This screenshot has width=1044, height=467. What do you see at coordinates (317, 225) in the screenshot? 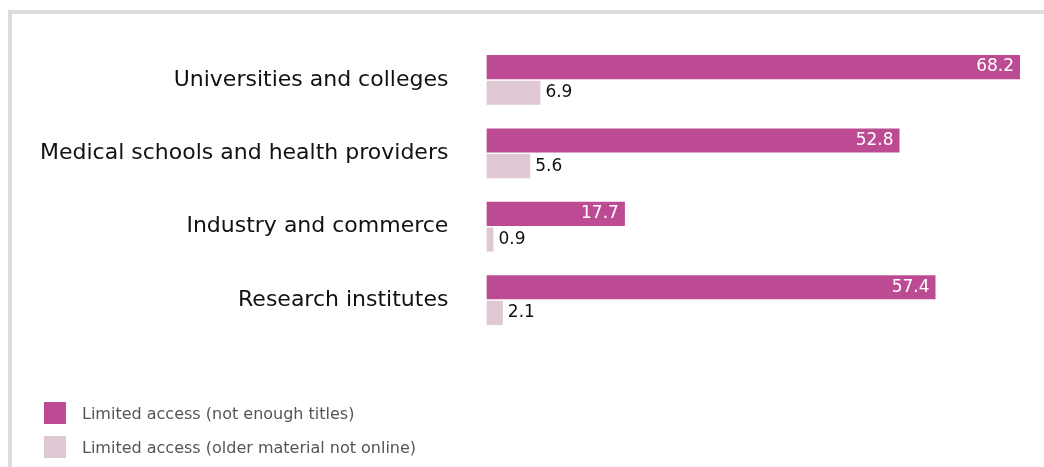
I see `y-tick-label: Industry and commerce` at bounding box center [317, 225].